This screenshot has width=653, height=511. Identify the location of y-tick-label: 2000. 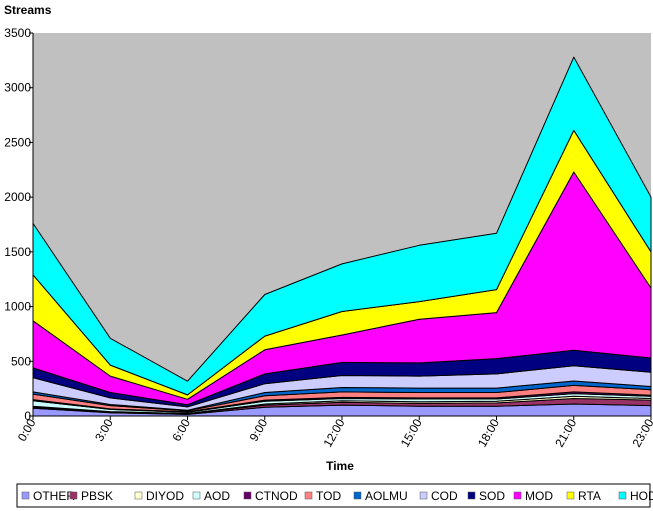
(17, 197).